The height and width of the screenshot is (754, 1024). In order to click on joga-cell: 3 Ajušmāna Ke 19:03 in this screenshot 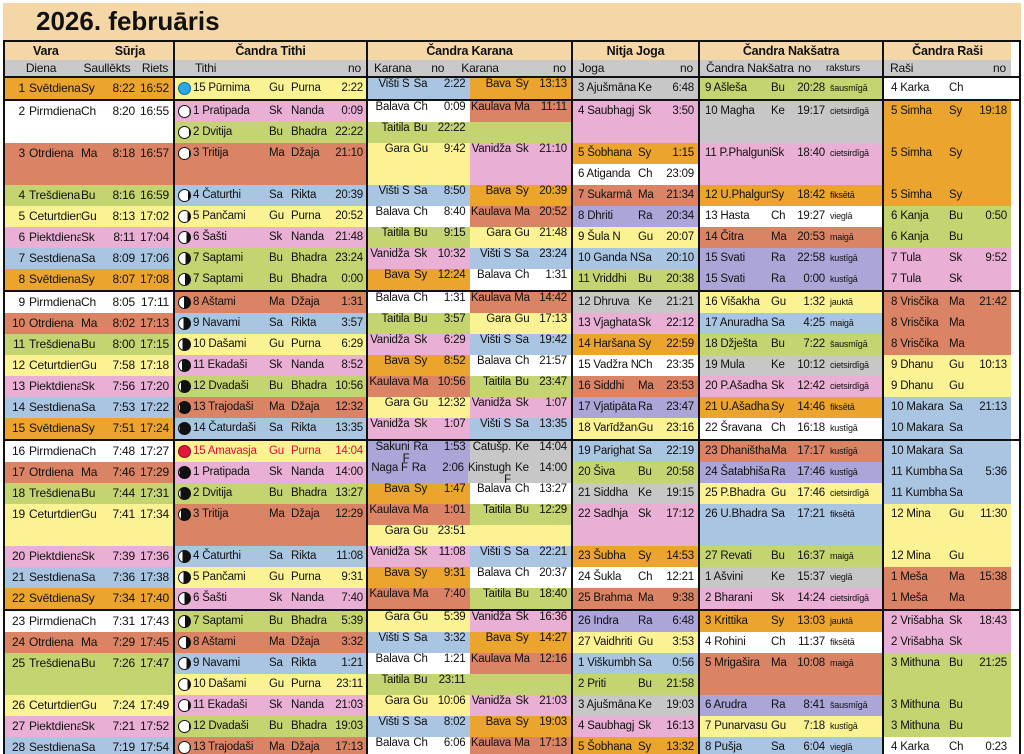, I will do `click(635, 705)`.